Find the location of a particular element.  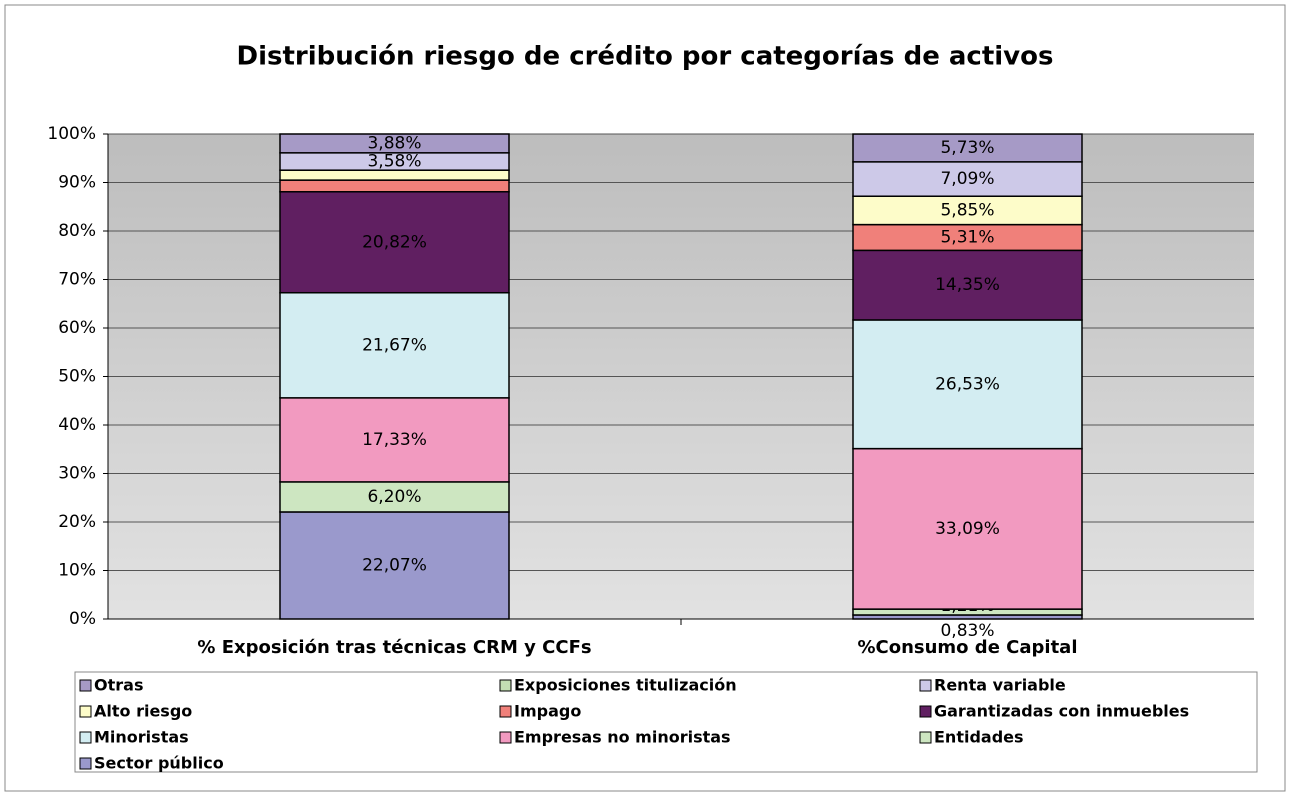

data-label: 3,58% is located at coordinates (394, 161).